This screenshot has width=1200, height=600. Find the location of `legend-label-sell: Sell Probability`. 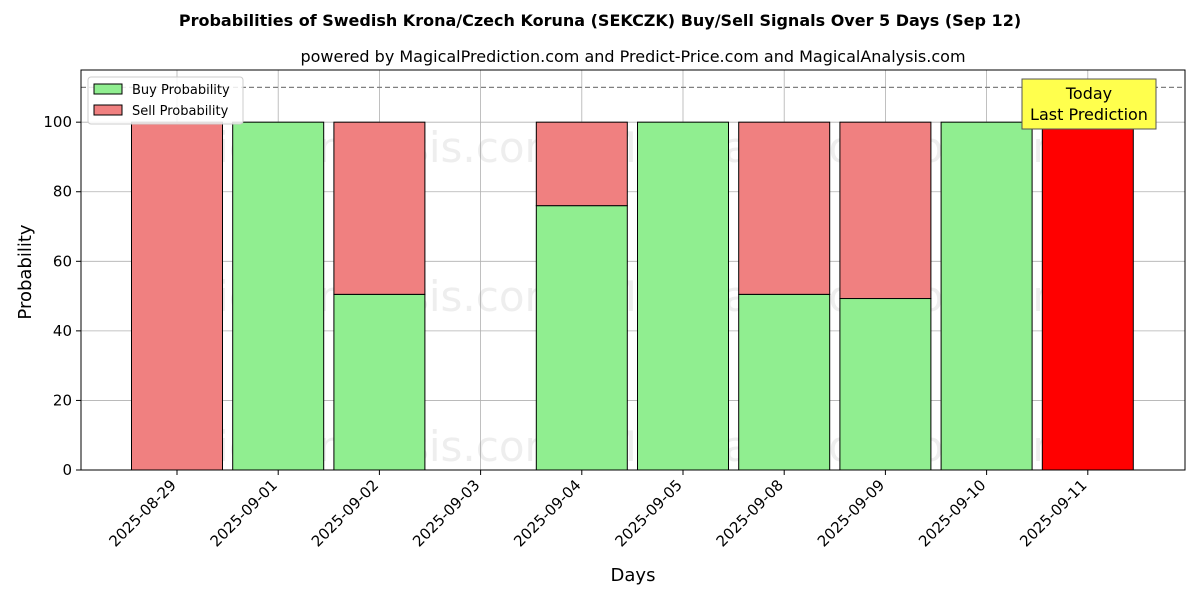

legend-label-sell: Sell Probability is located at coordinates (180, 111).